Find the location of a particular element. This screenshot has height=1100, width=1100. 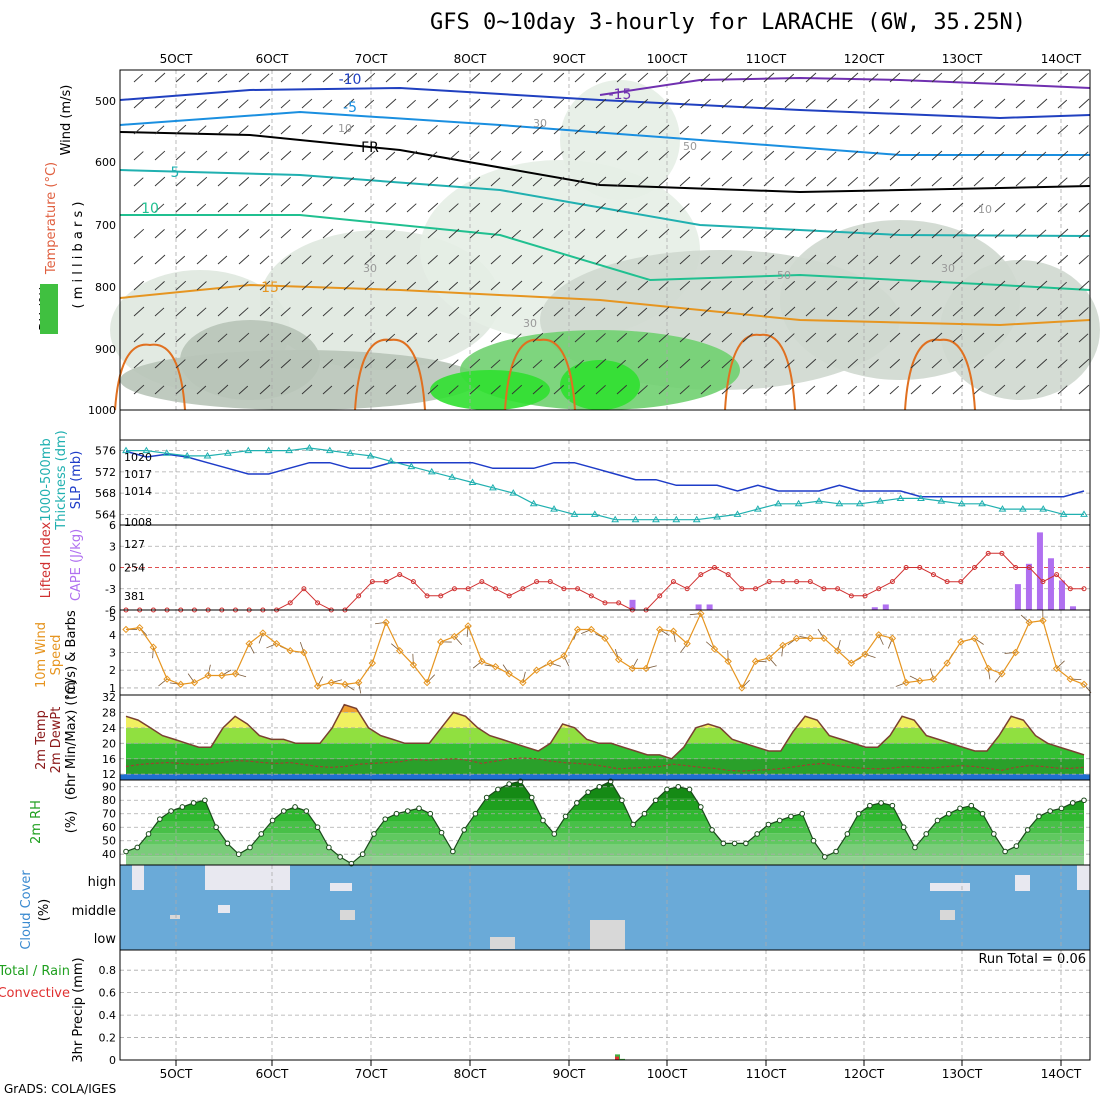

rh-label: 30 is located at coordinates (530, 323).